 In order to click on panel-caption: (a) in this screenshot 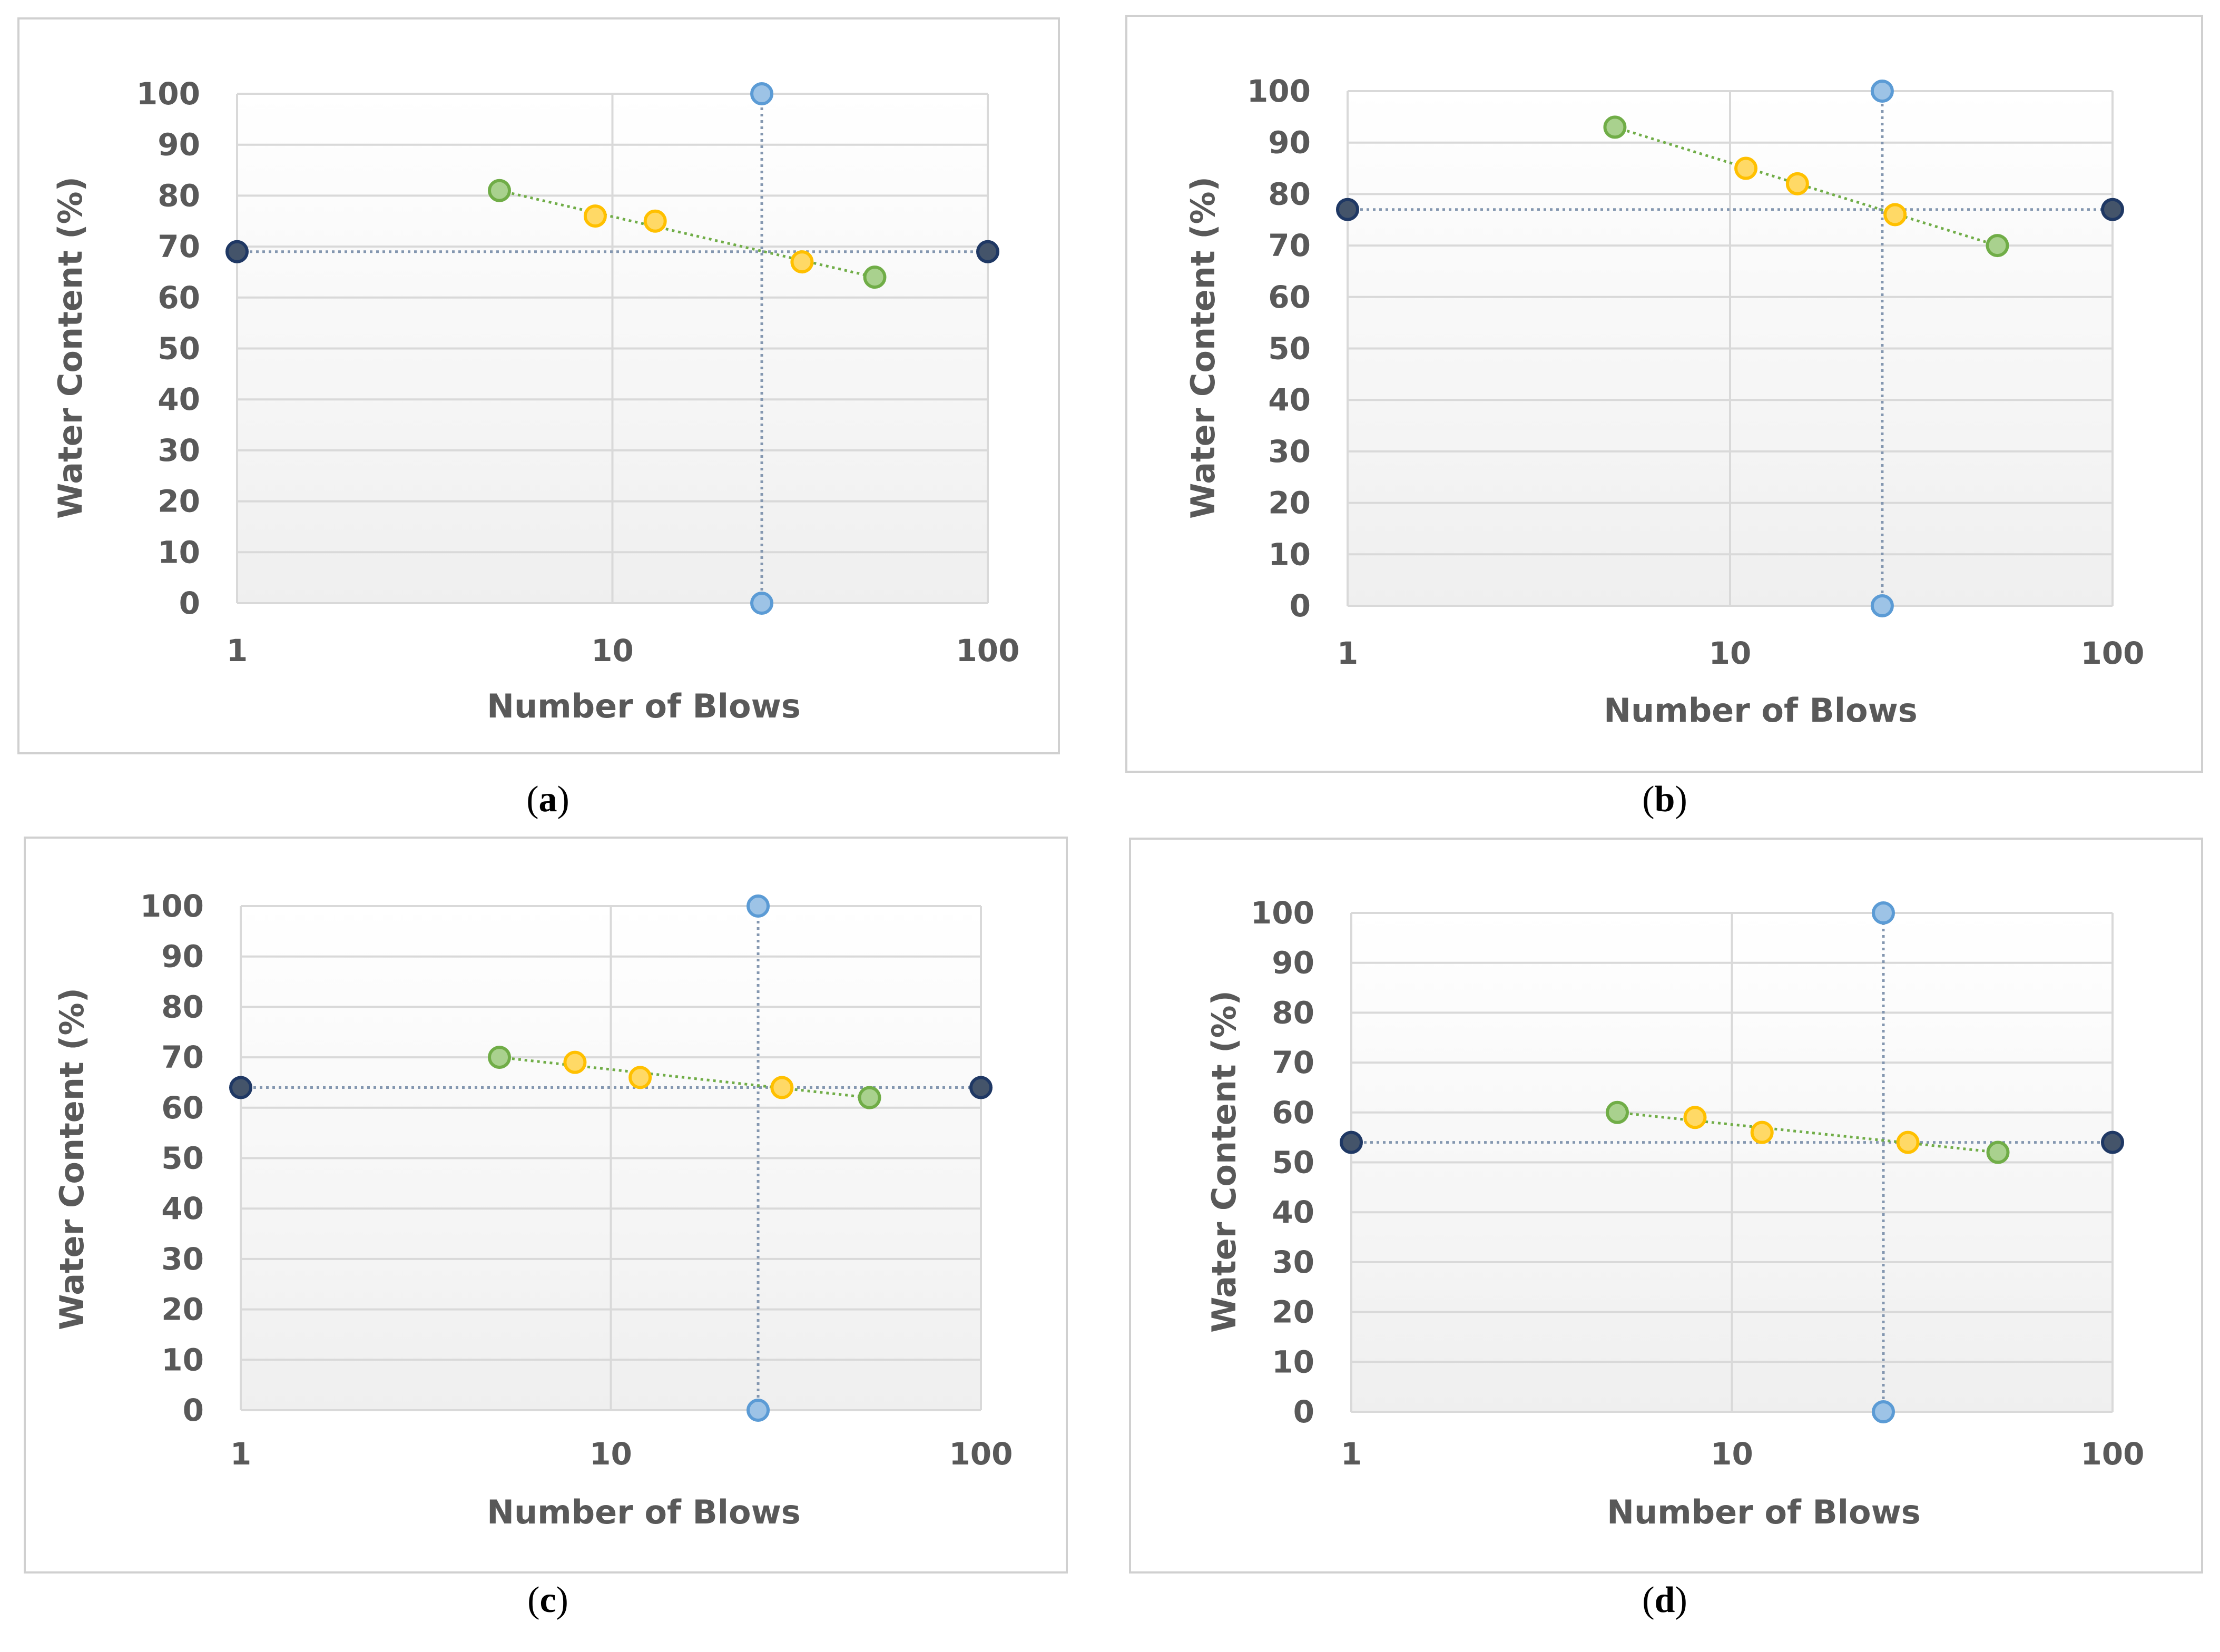, I will do `click(547, 799)`.